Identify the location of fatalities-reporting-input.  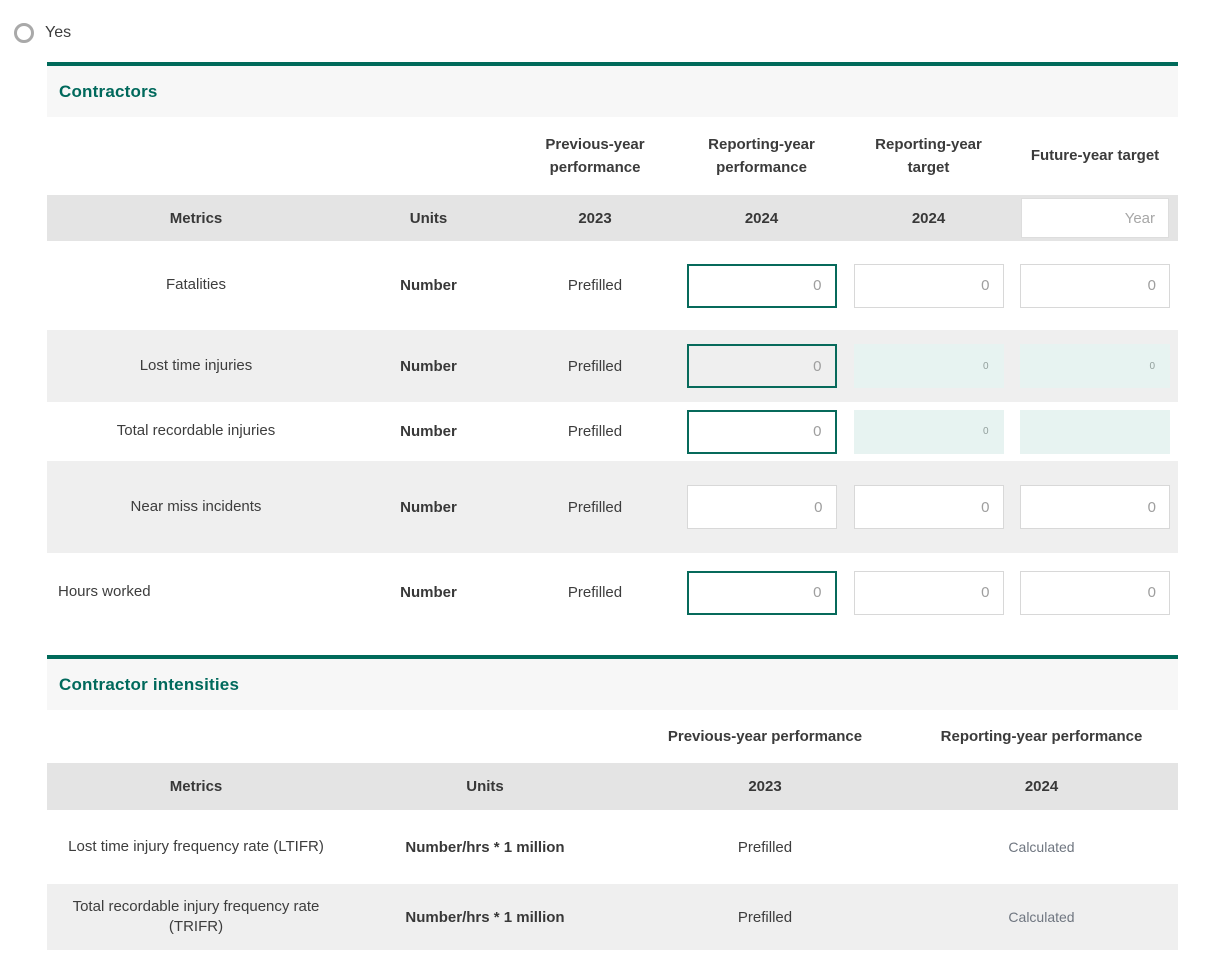
(761, 285).